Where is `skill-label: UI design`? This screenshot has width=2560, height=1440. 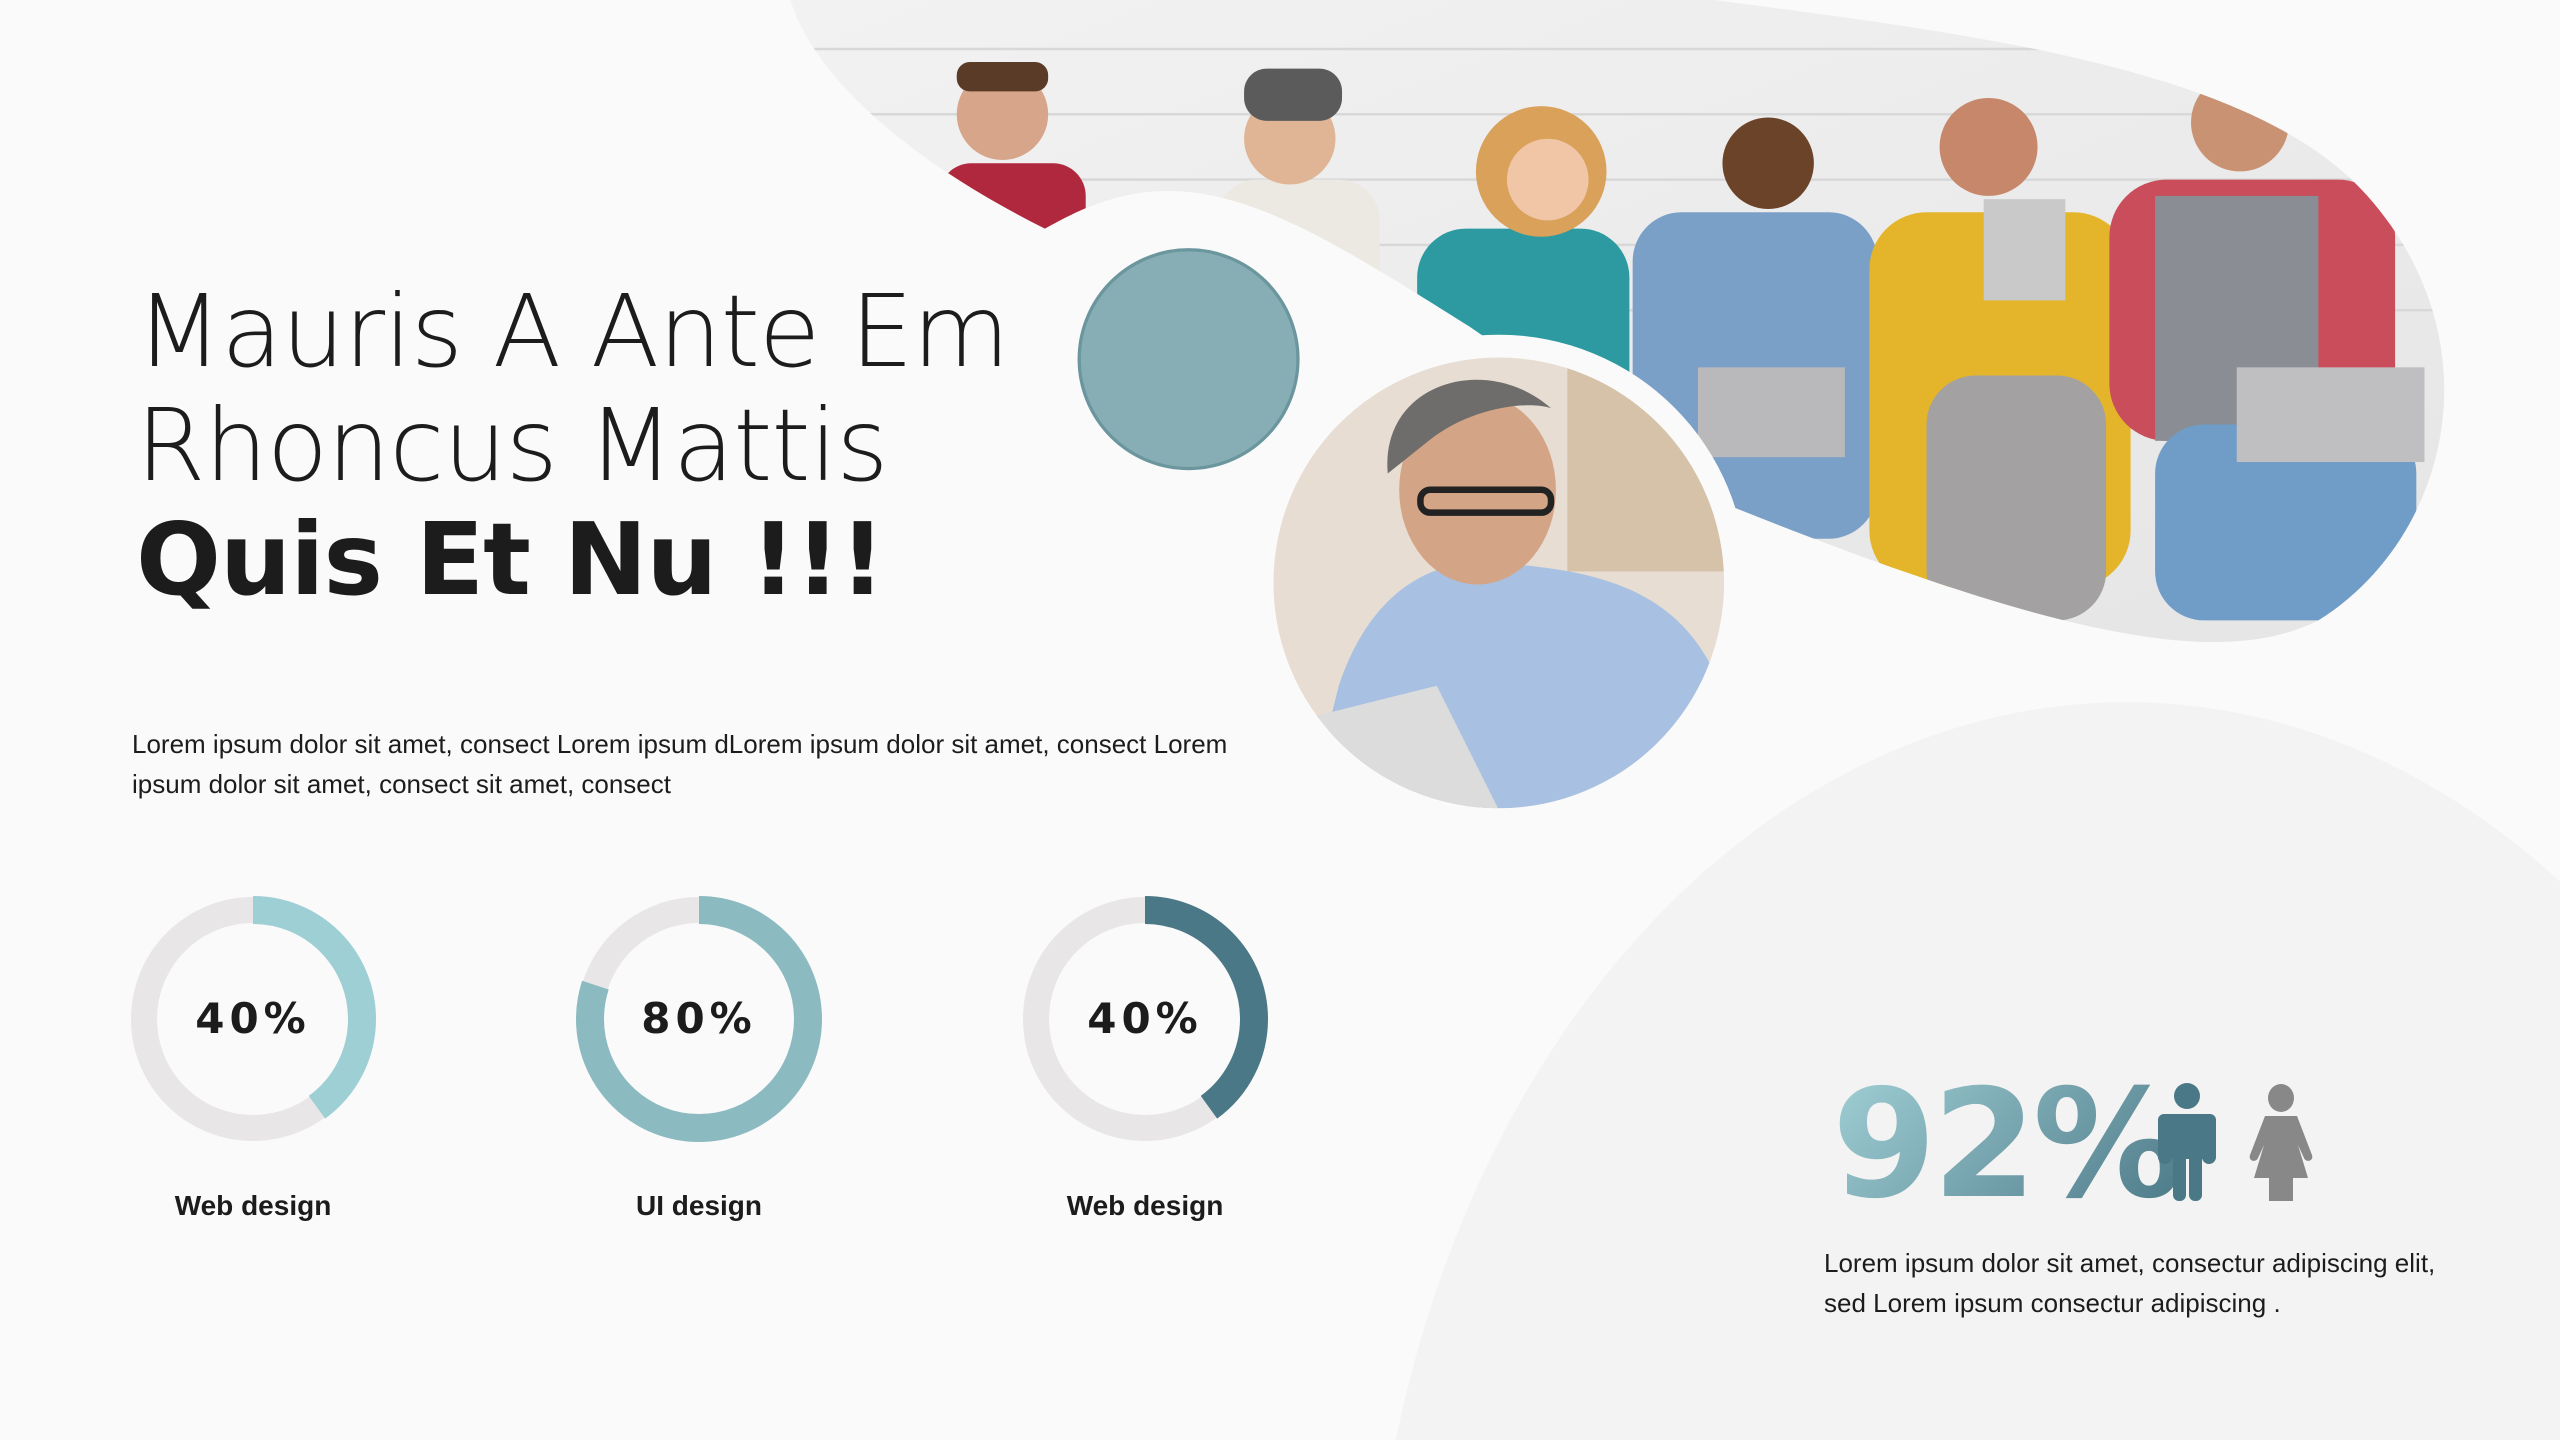
skill-label: UI design is located at coordinates (698, 1205).